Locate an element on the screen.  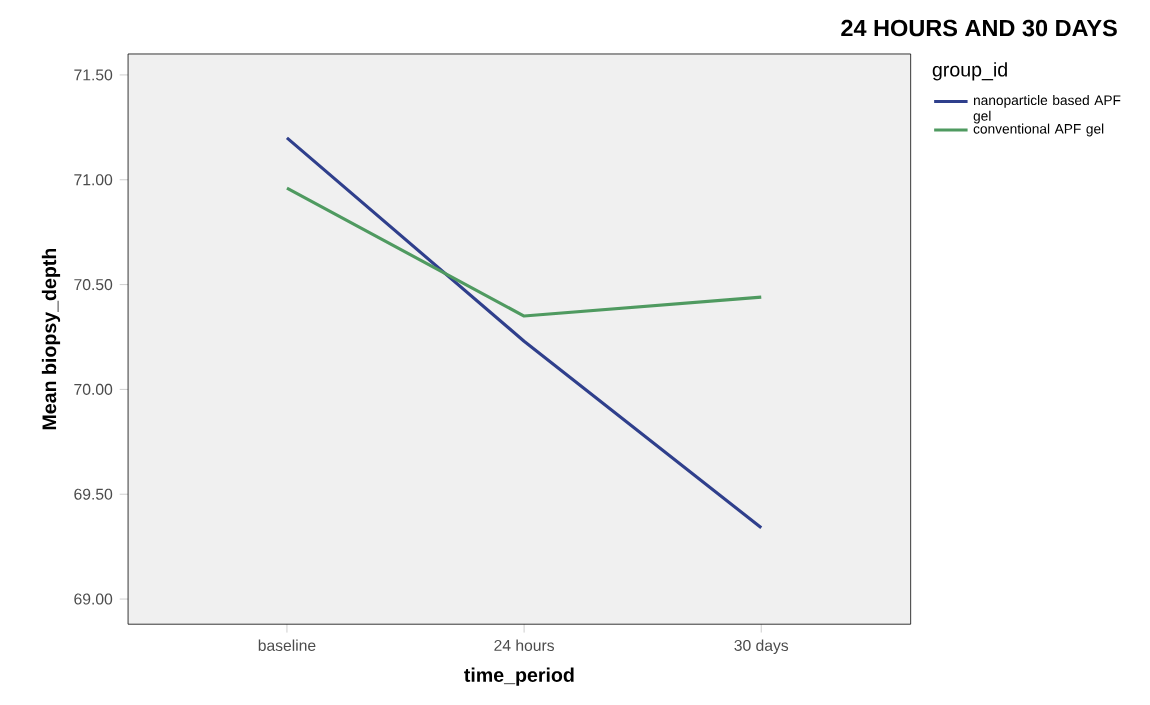
y-axis-title: Mean biopsy_depth is located at coordinates (51, 339).